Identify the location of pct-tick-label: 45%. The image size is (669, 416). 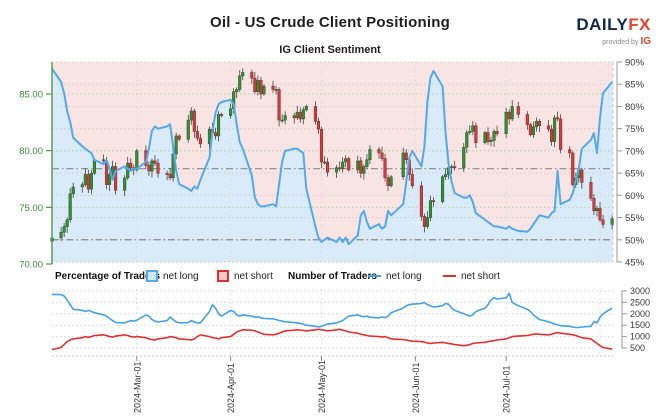
(635, 262).